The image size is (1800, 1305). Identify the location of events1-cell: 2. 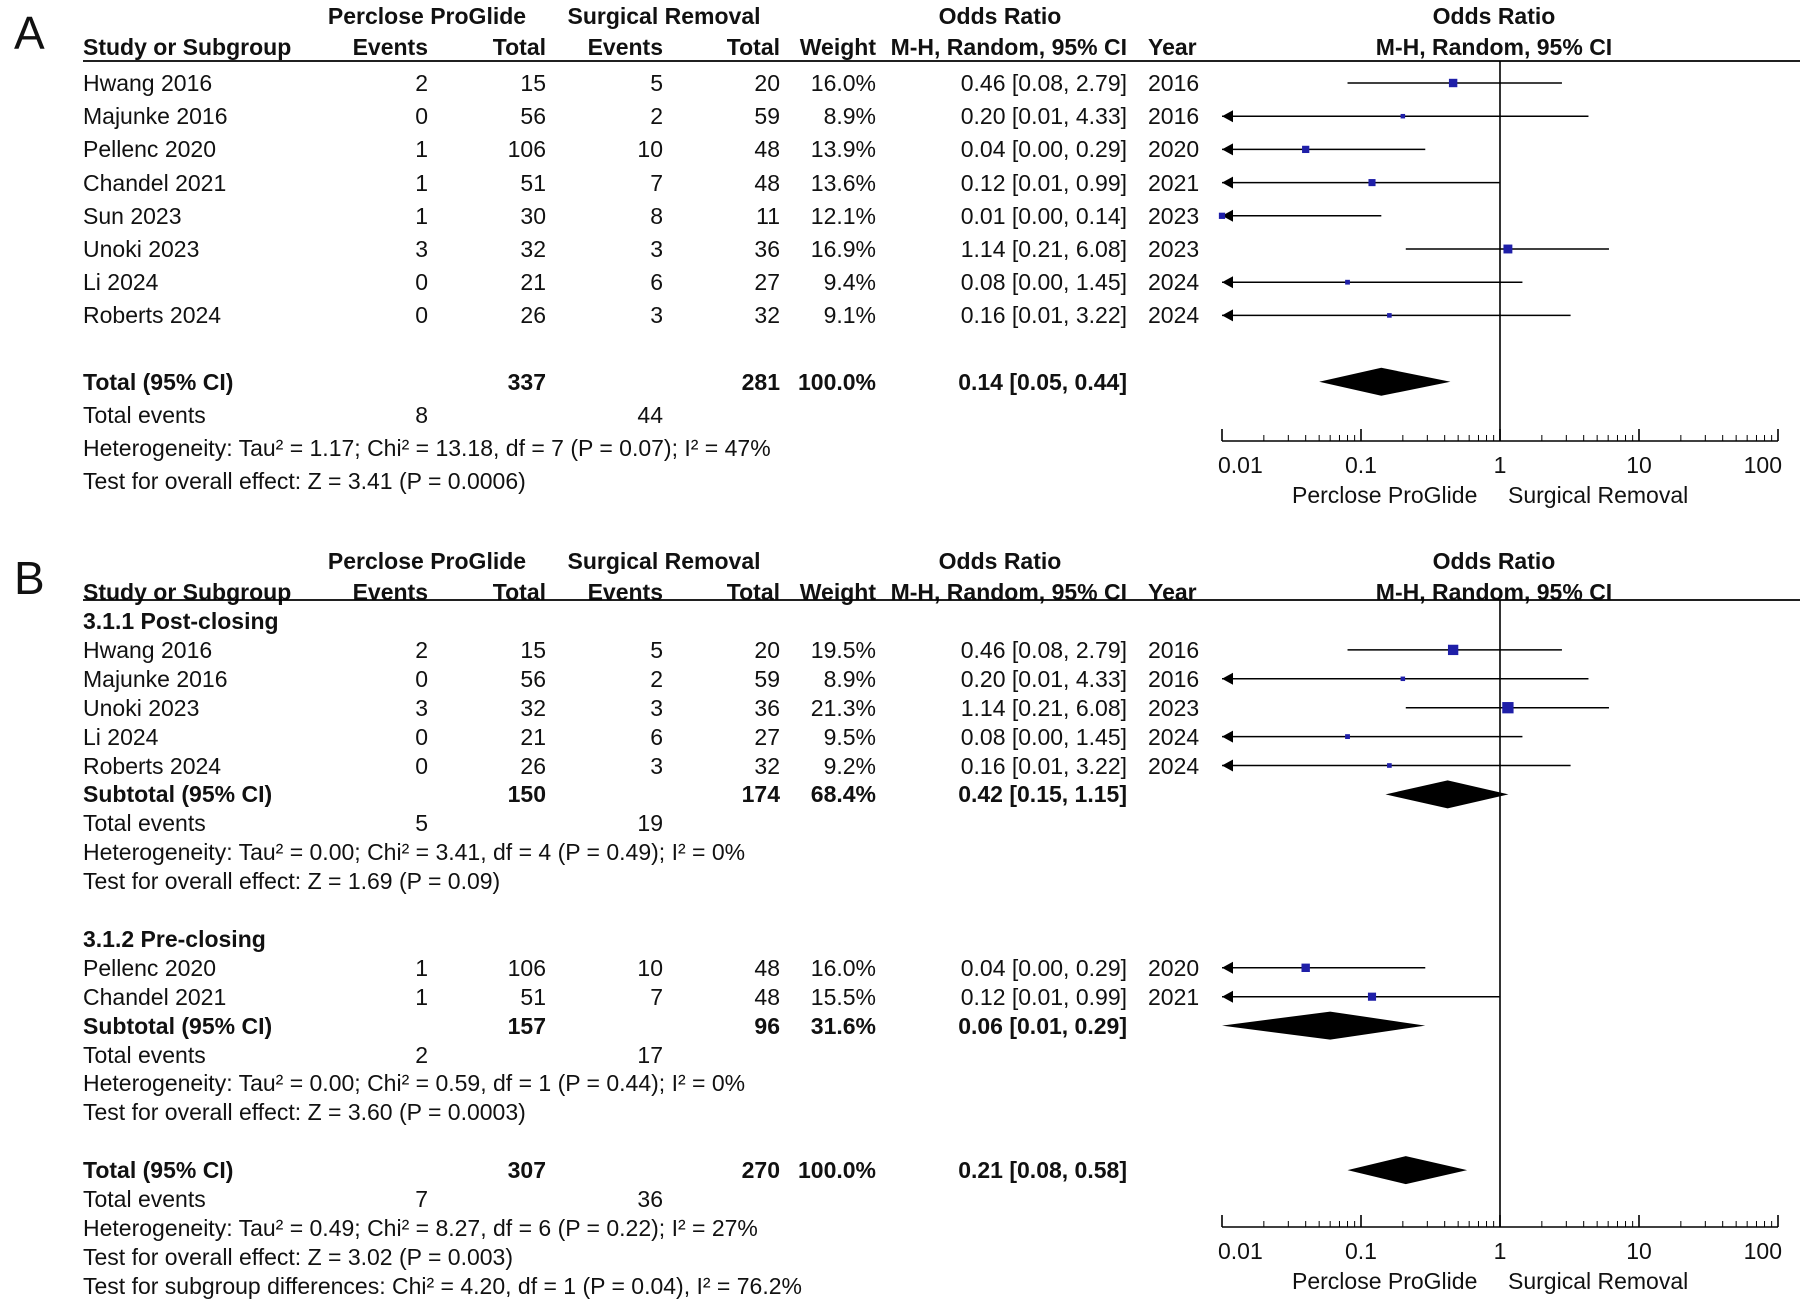
(421, 649).